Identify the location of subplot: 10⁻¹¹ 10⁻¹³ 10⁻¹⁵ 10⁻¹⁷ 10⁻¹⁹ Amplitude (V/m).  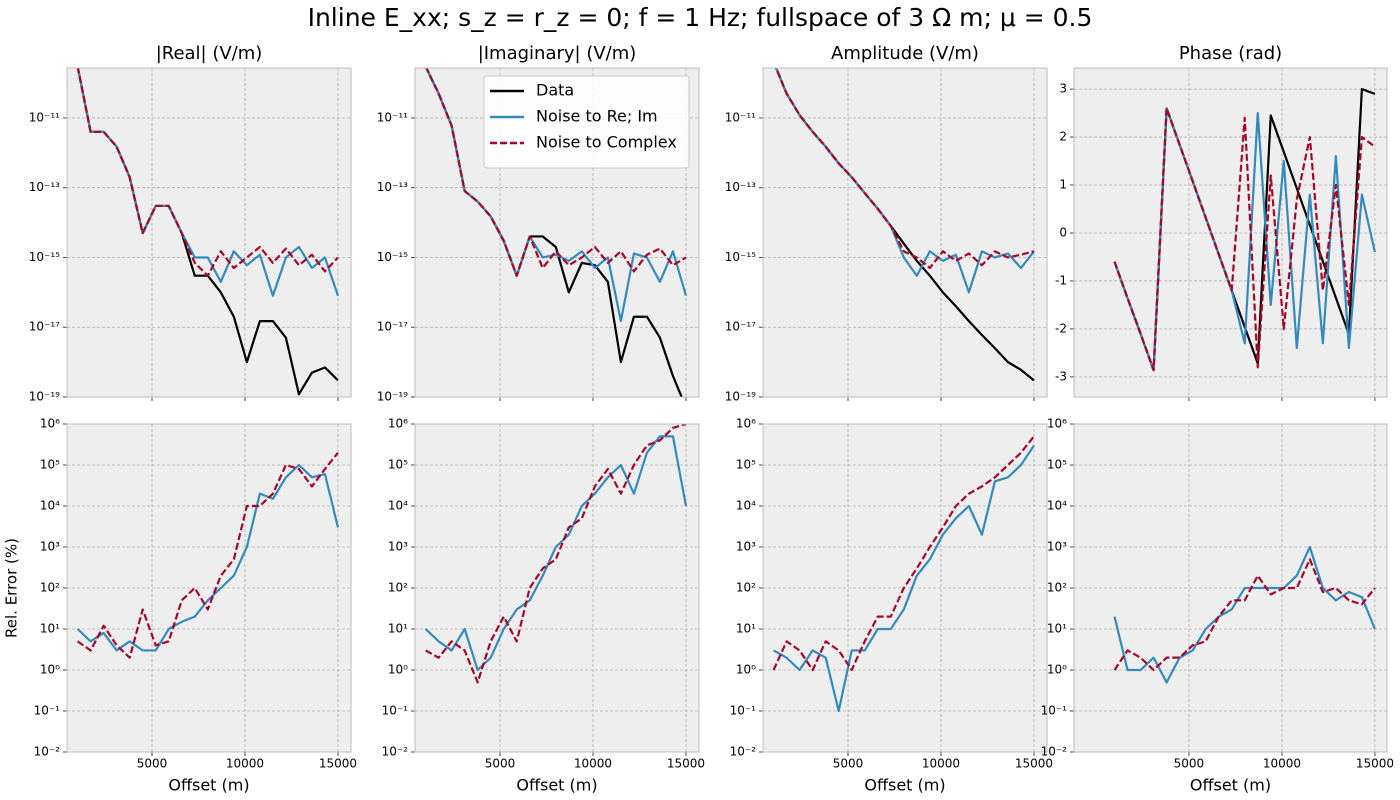
(886, 223).